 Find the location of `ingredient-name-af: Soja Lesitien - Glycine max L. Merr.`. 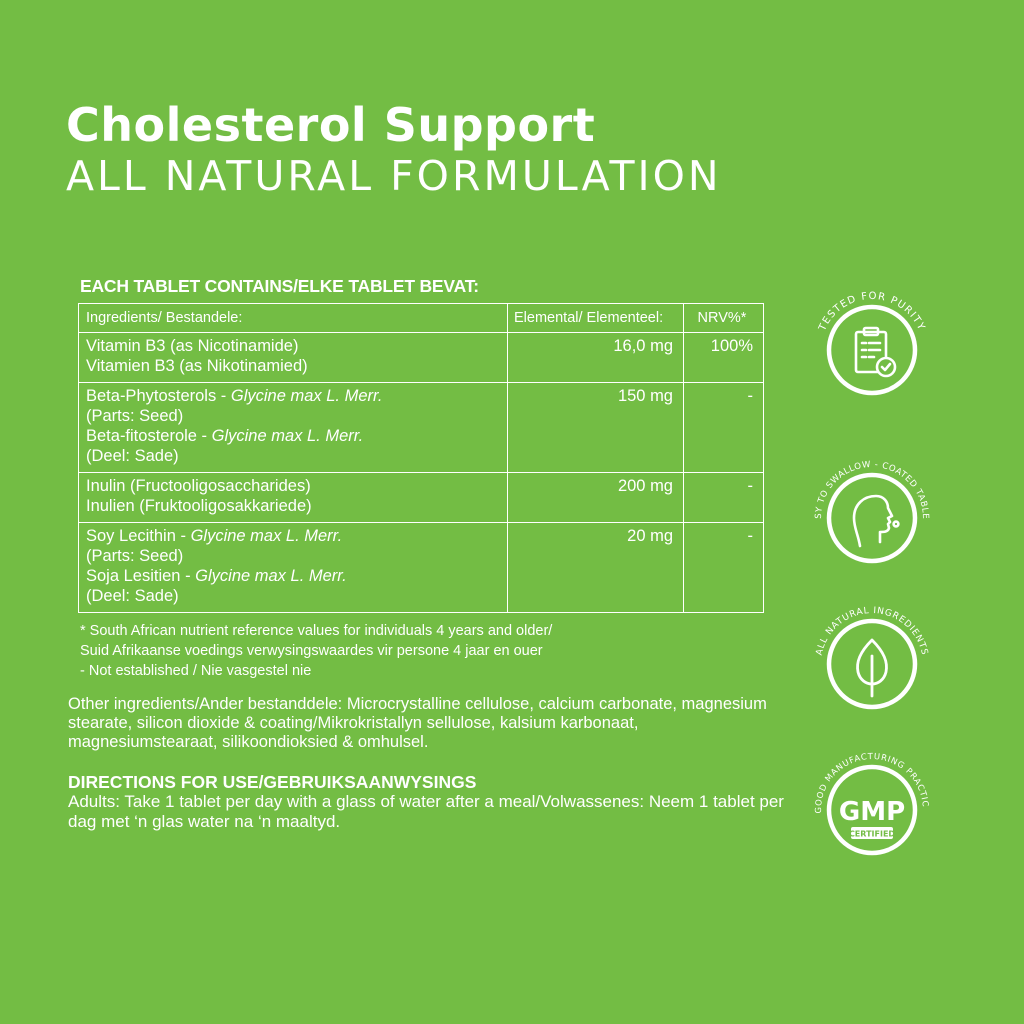

ingredient-name-af: Soja Lesitien - Glycine max L. Merr. is located at coordinates (293, 576).